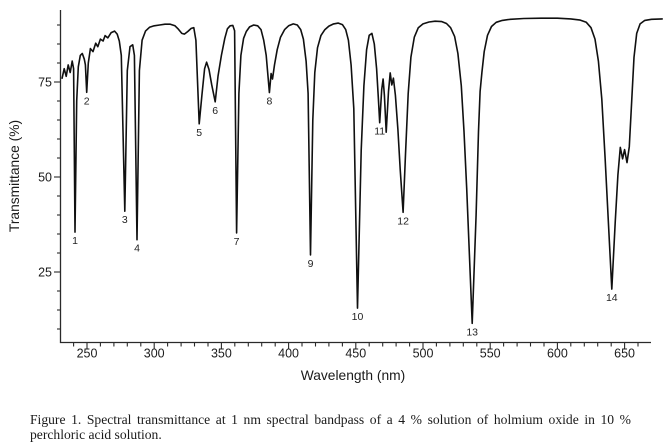  Describe the element at coordinates (215, 111) in the screenshot. I see `peak-label-6: 6` at that location.